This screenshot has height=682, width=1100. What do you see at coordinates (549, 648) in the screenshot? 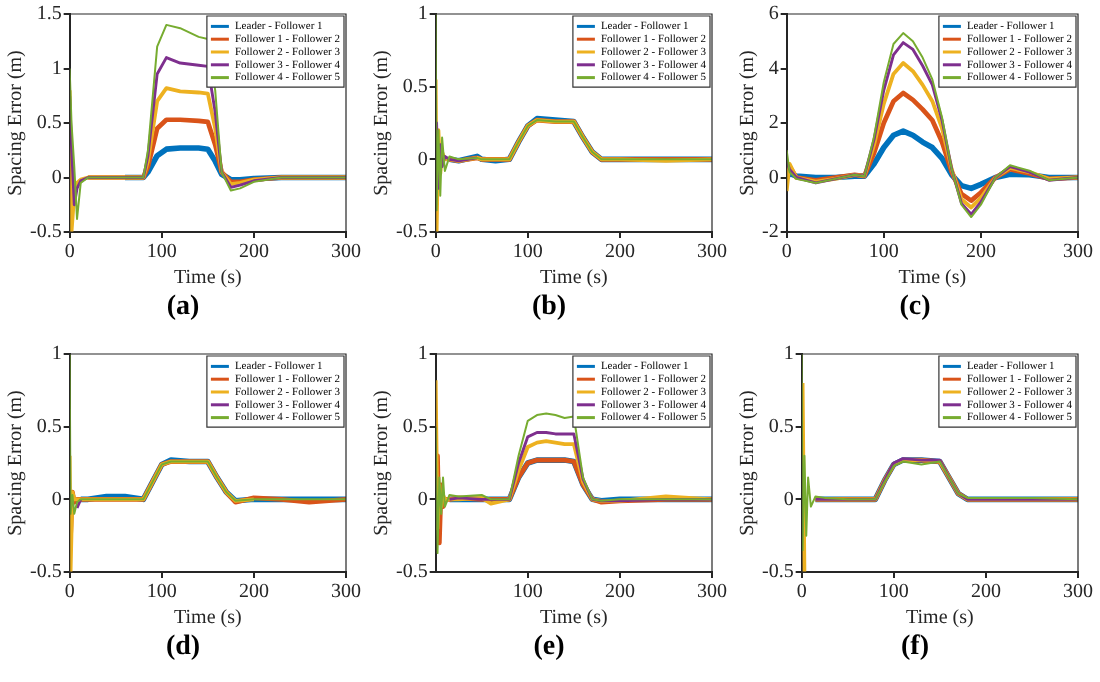
I see `text: (e)` at bounding box center [549, 648].